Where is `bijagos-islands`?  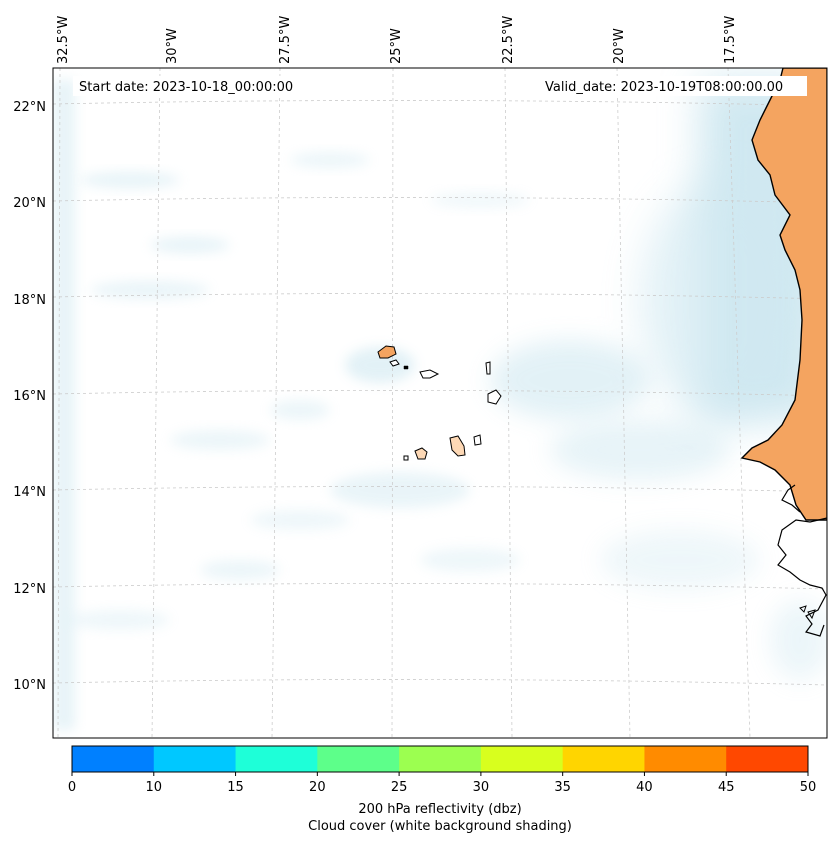 bijagos-islands is located at coordinates (807, 612).